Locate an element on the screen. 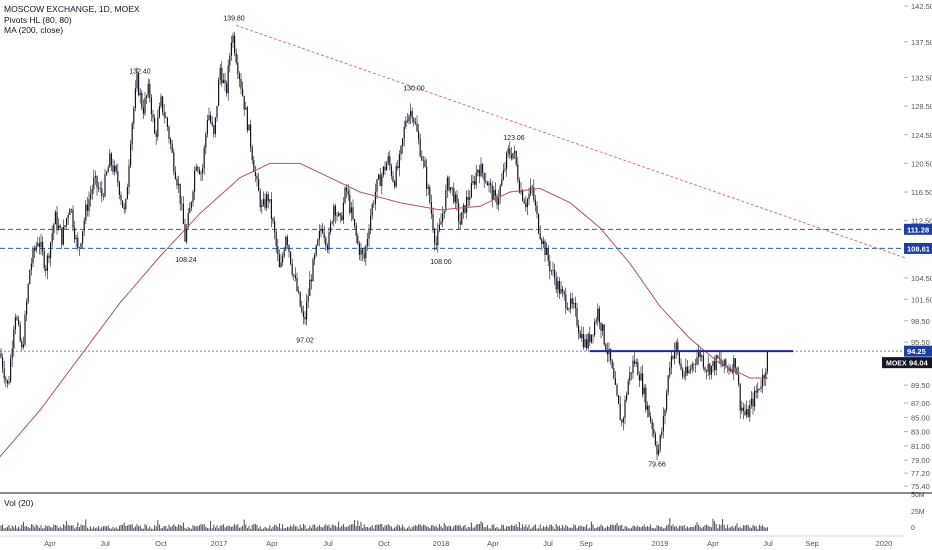  y-tick-label: 89.50 is located at coordinates (920, 385).